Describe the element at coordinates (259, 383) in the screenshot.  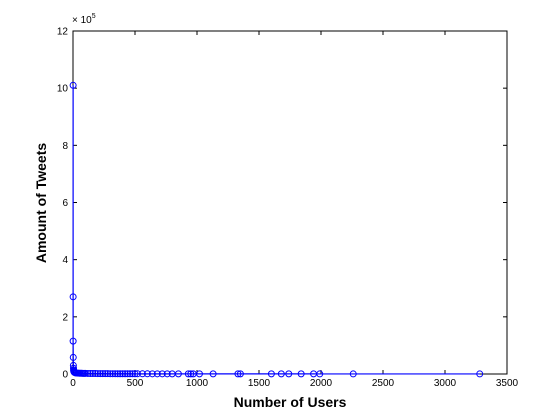
I see `x-tick-label: 1500` at that location.